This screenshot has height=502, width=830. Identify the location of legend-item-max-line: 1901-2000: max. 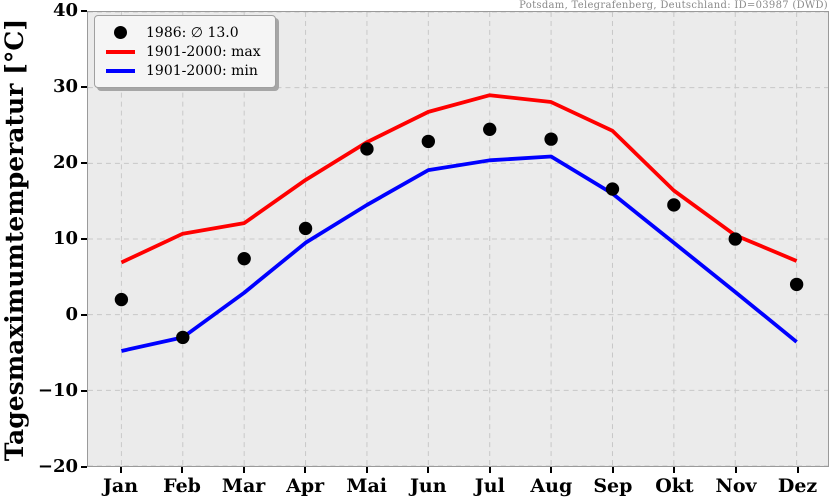
(181, 51).